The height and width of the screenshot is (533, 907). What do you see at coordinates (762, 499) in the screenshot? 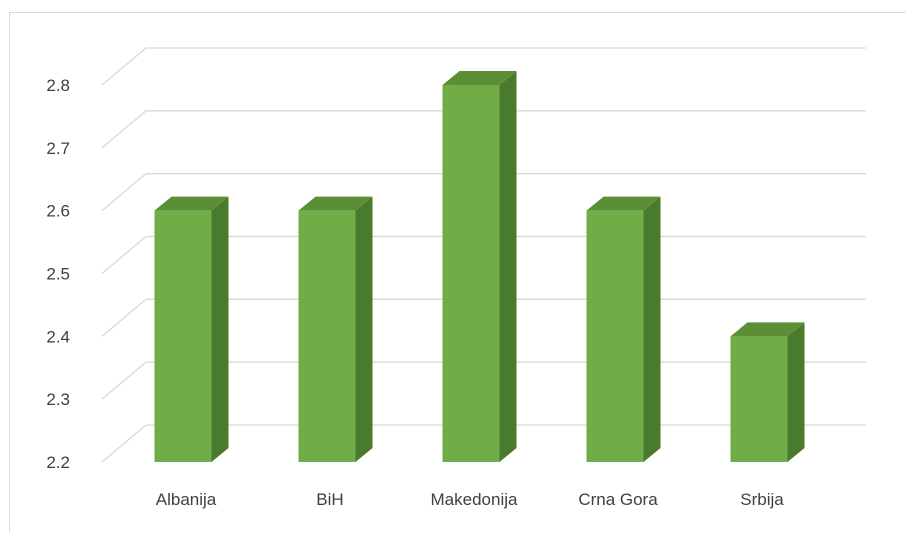
I see `x-category-label: Srbija` at bounding box center [762, 499].